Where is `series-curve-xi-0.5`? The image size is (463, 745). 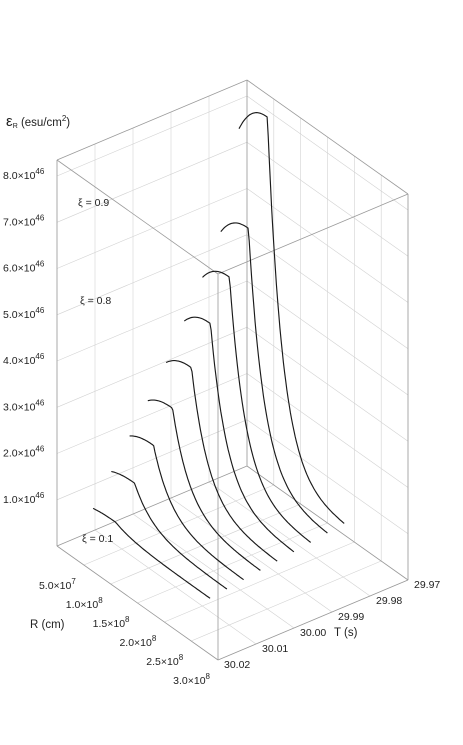
series-curve-xi-0.5 is located at coordinates (221, 461).